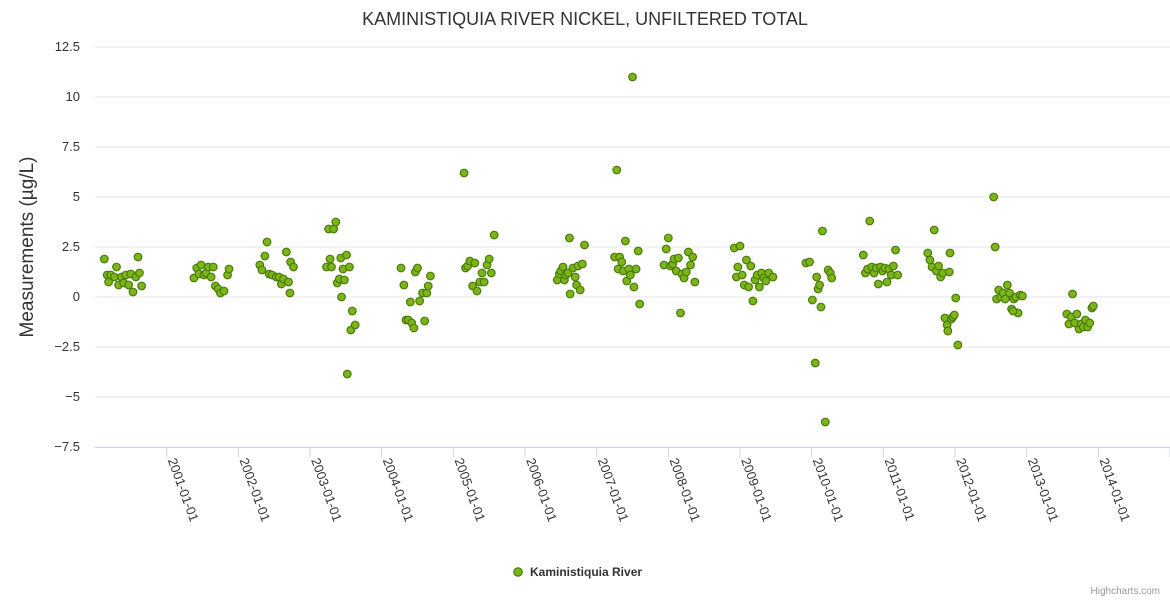 This screenshot has height=600, width=1170. I want to click on credits-link: Highcharts.com, so click(1125, 591).